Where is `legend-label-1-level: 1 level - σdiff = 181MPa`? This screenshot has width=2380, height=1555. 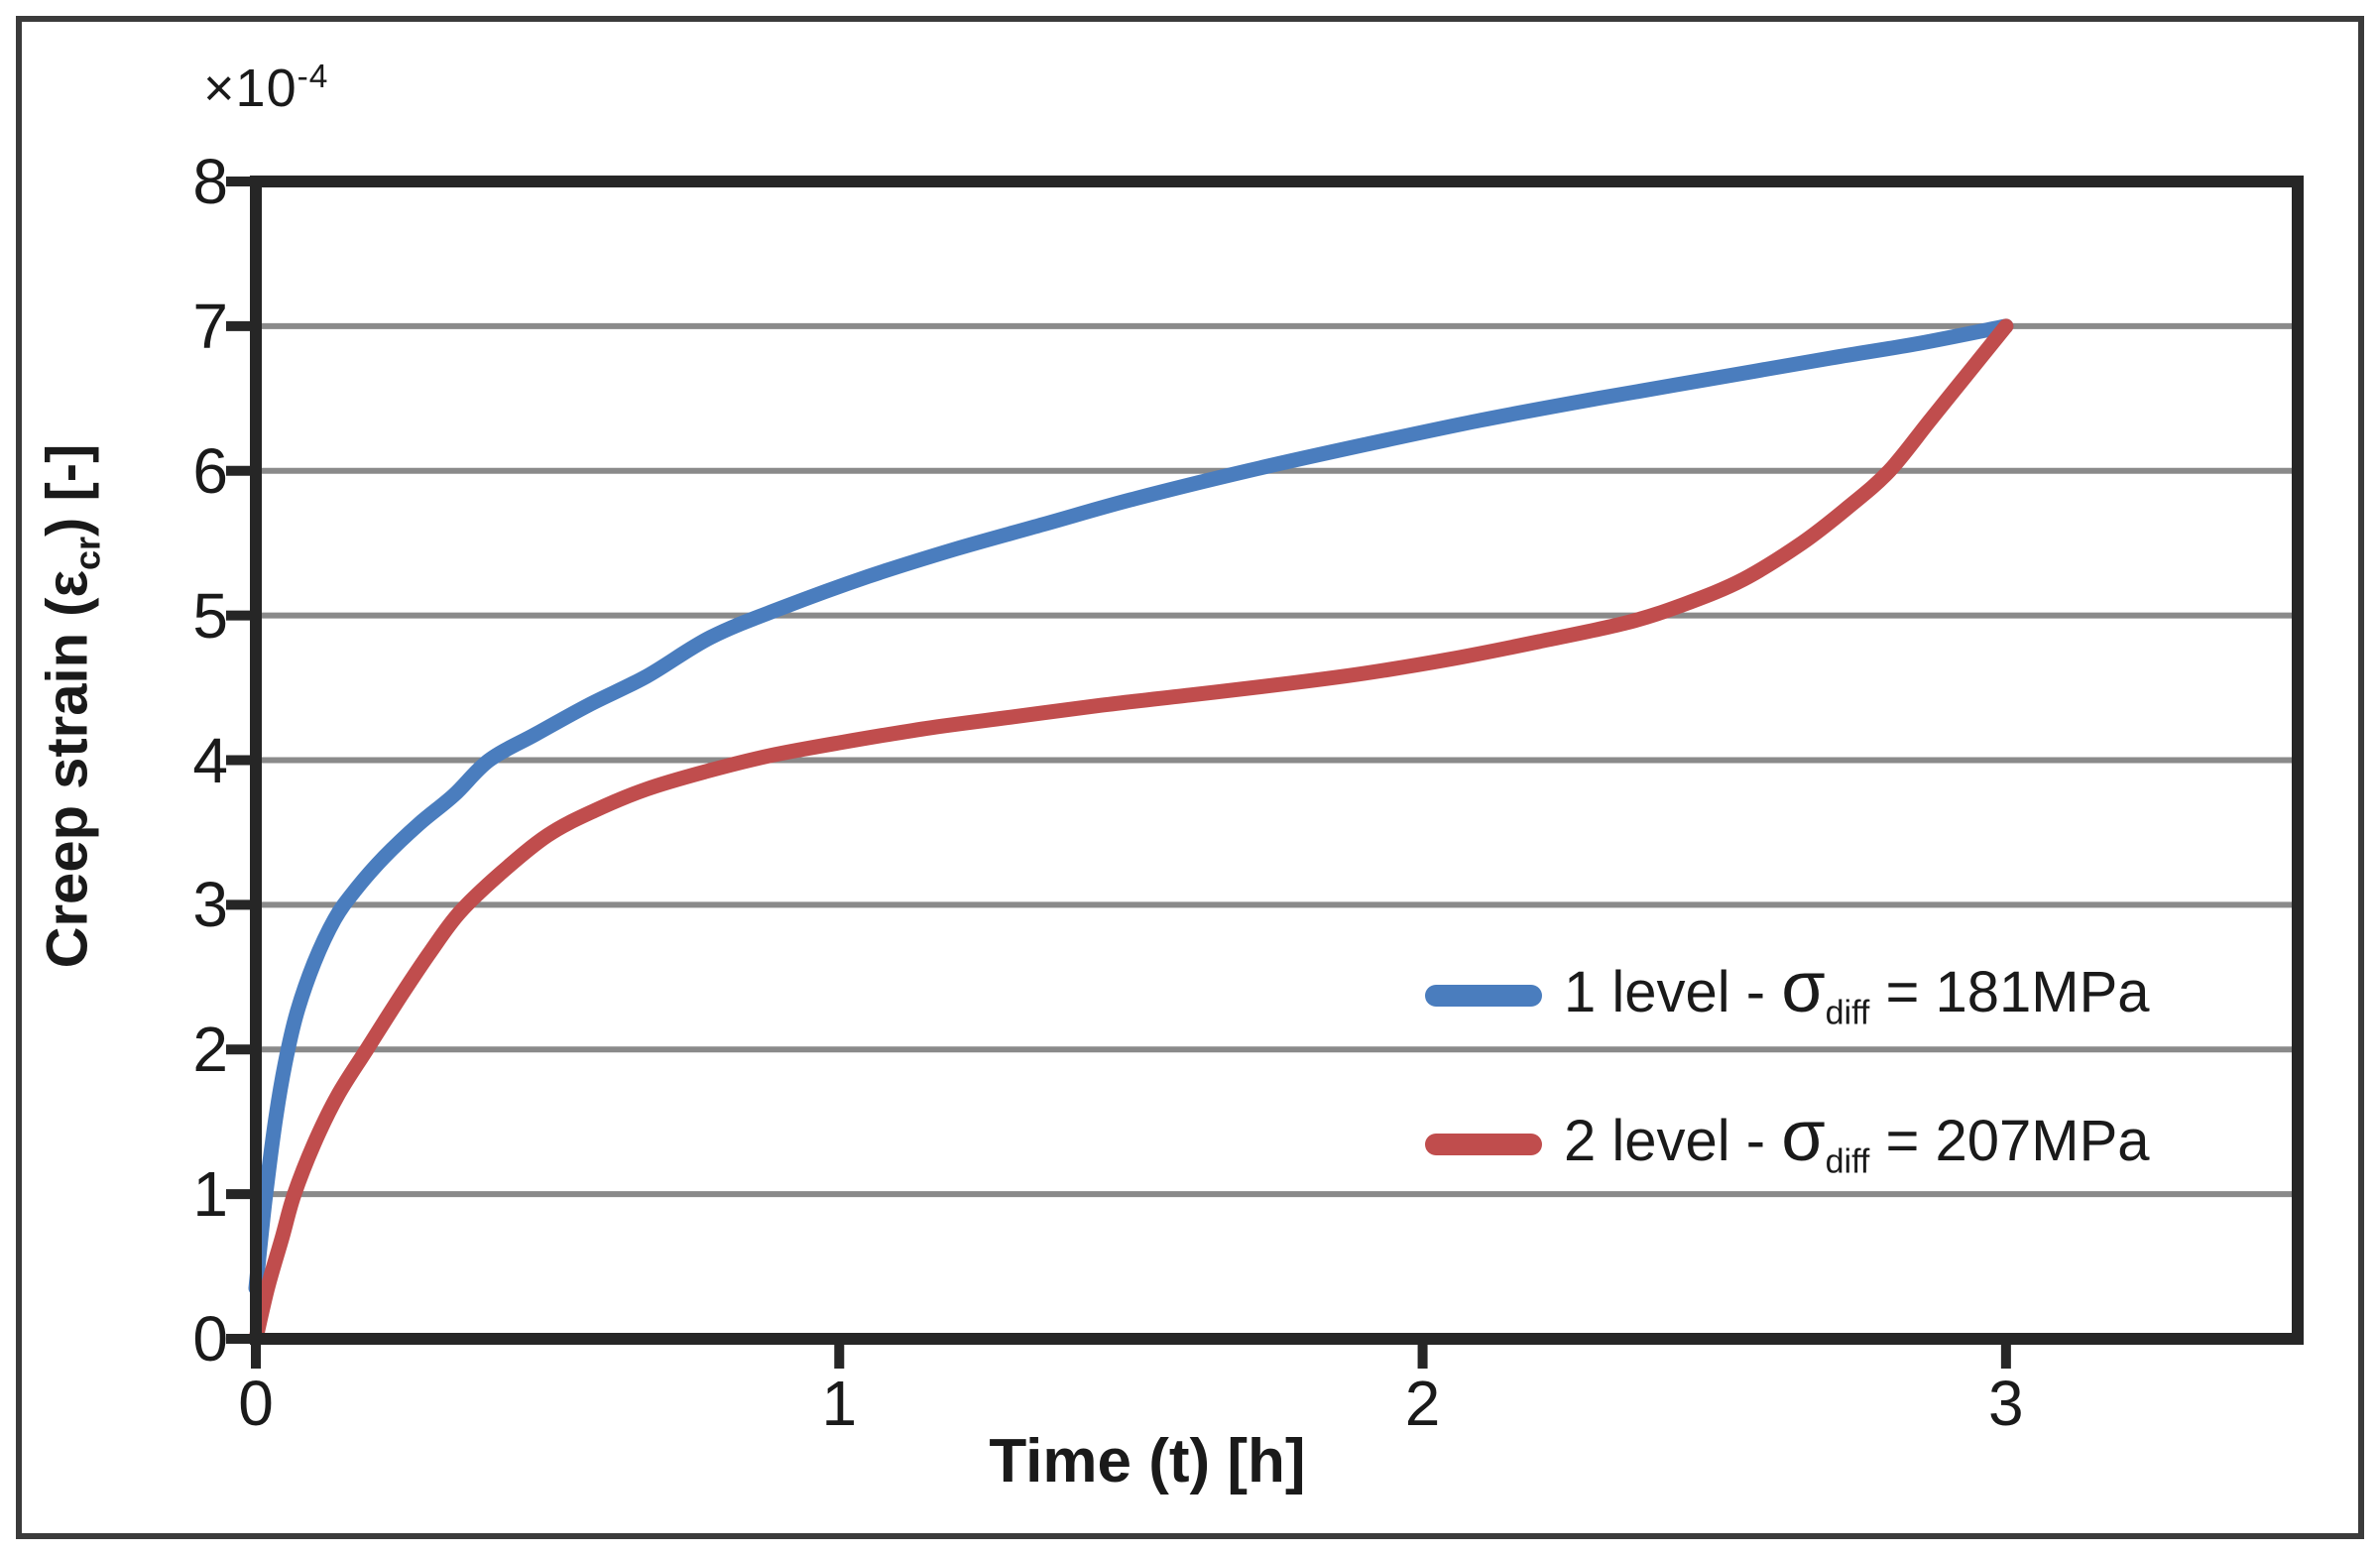 legend-label-1-level: 1 level - σdiff = 181MPa is located at coordinates (1857, 992).